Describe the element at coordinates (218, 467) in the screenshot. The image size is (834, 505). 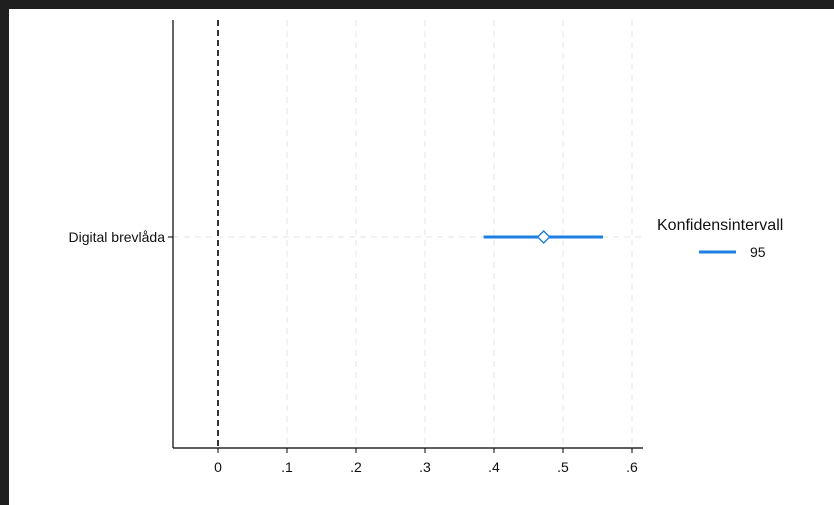
I see `x-tick-label: 0` at that location.